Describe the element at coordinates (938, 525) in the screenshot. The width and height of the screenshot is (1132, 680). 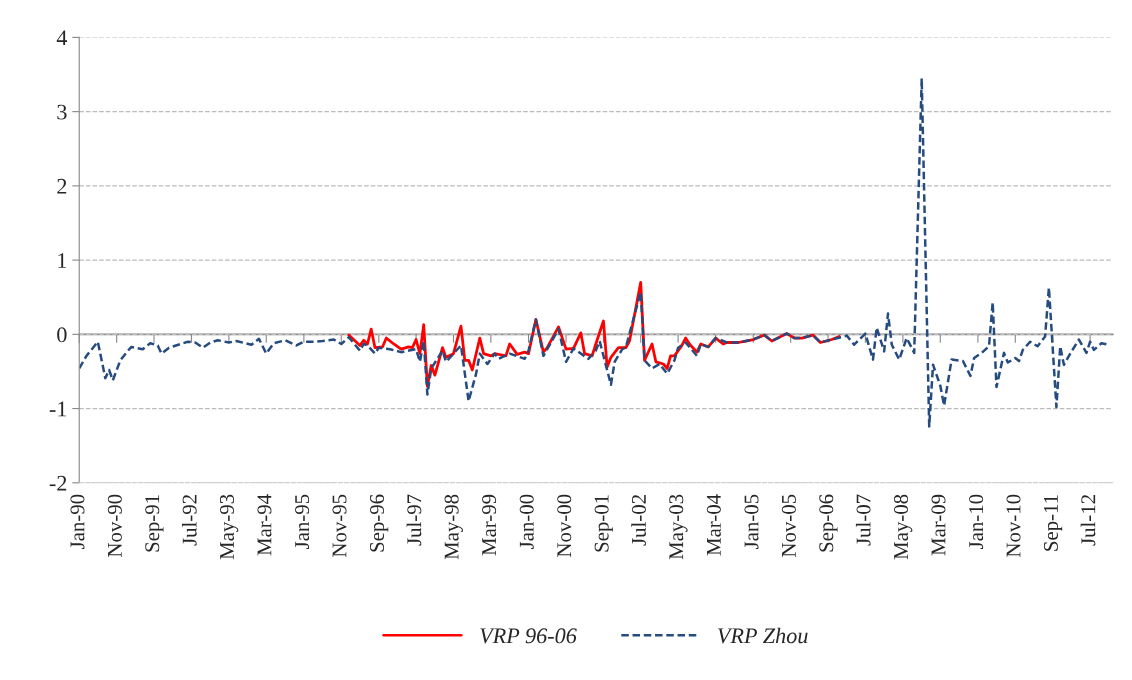
I see `x-tick-label: Mar-09` at that location.